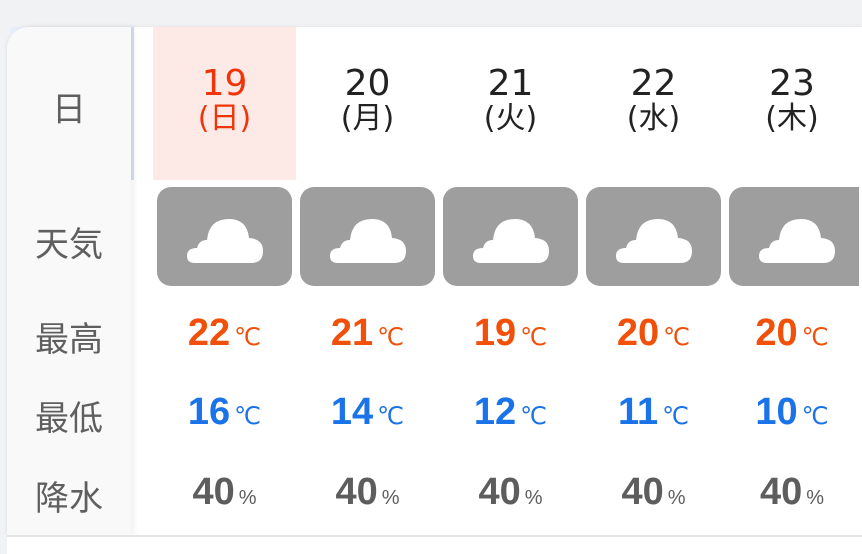 The width and height of the screenshot is (862, 554). Describe the element at coordinates (69, 340) in the screenshot. I see `label-high: 最高` at that location.